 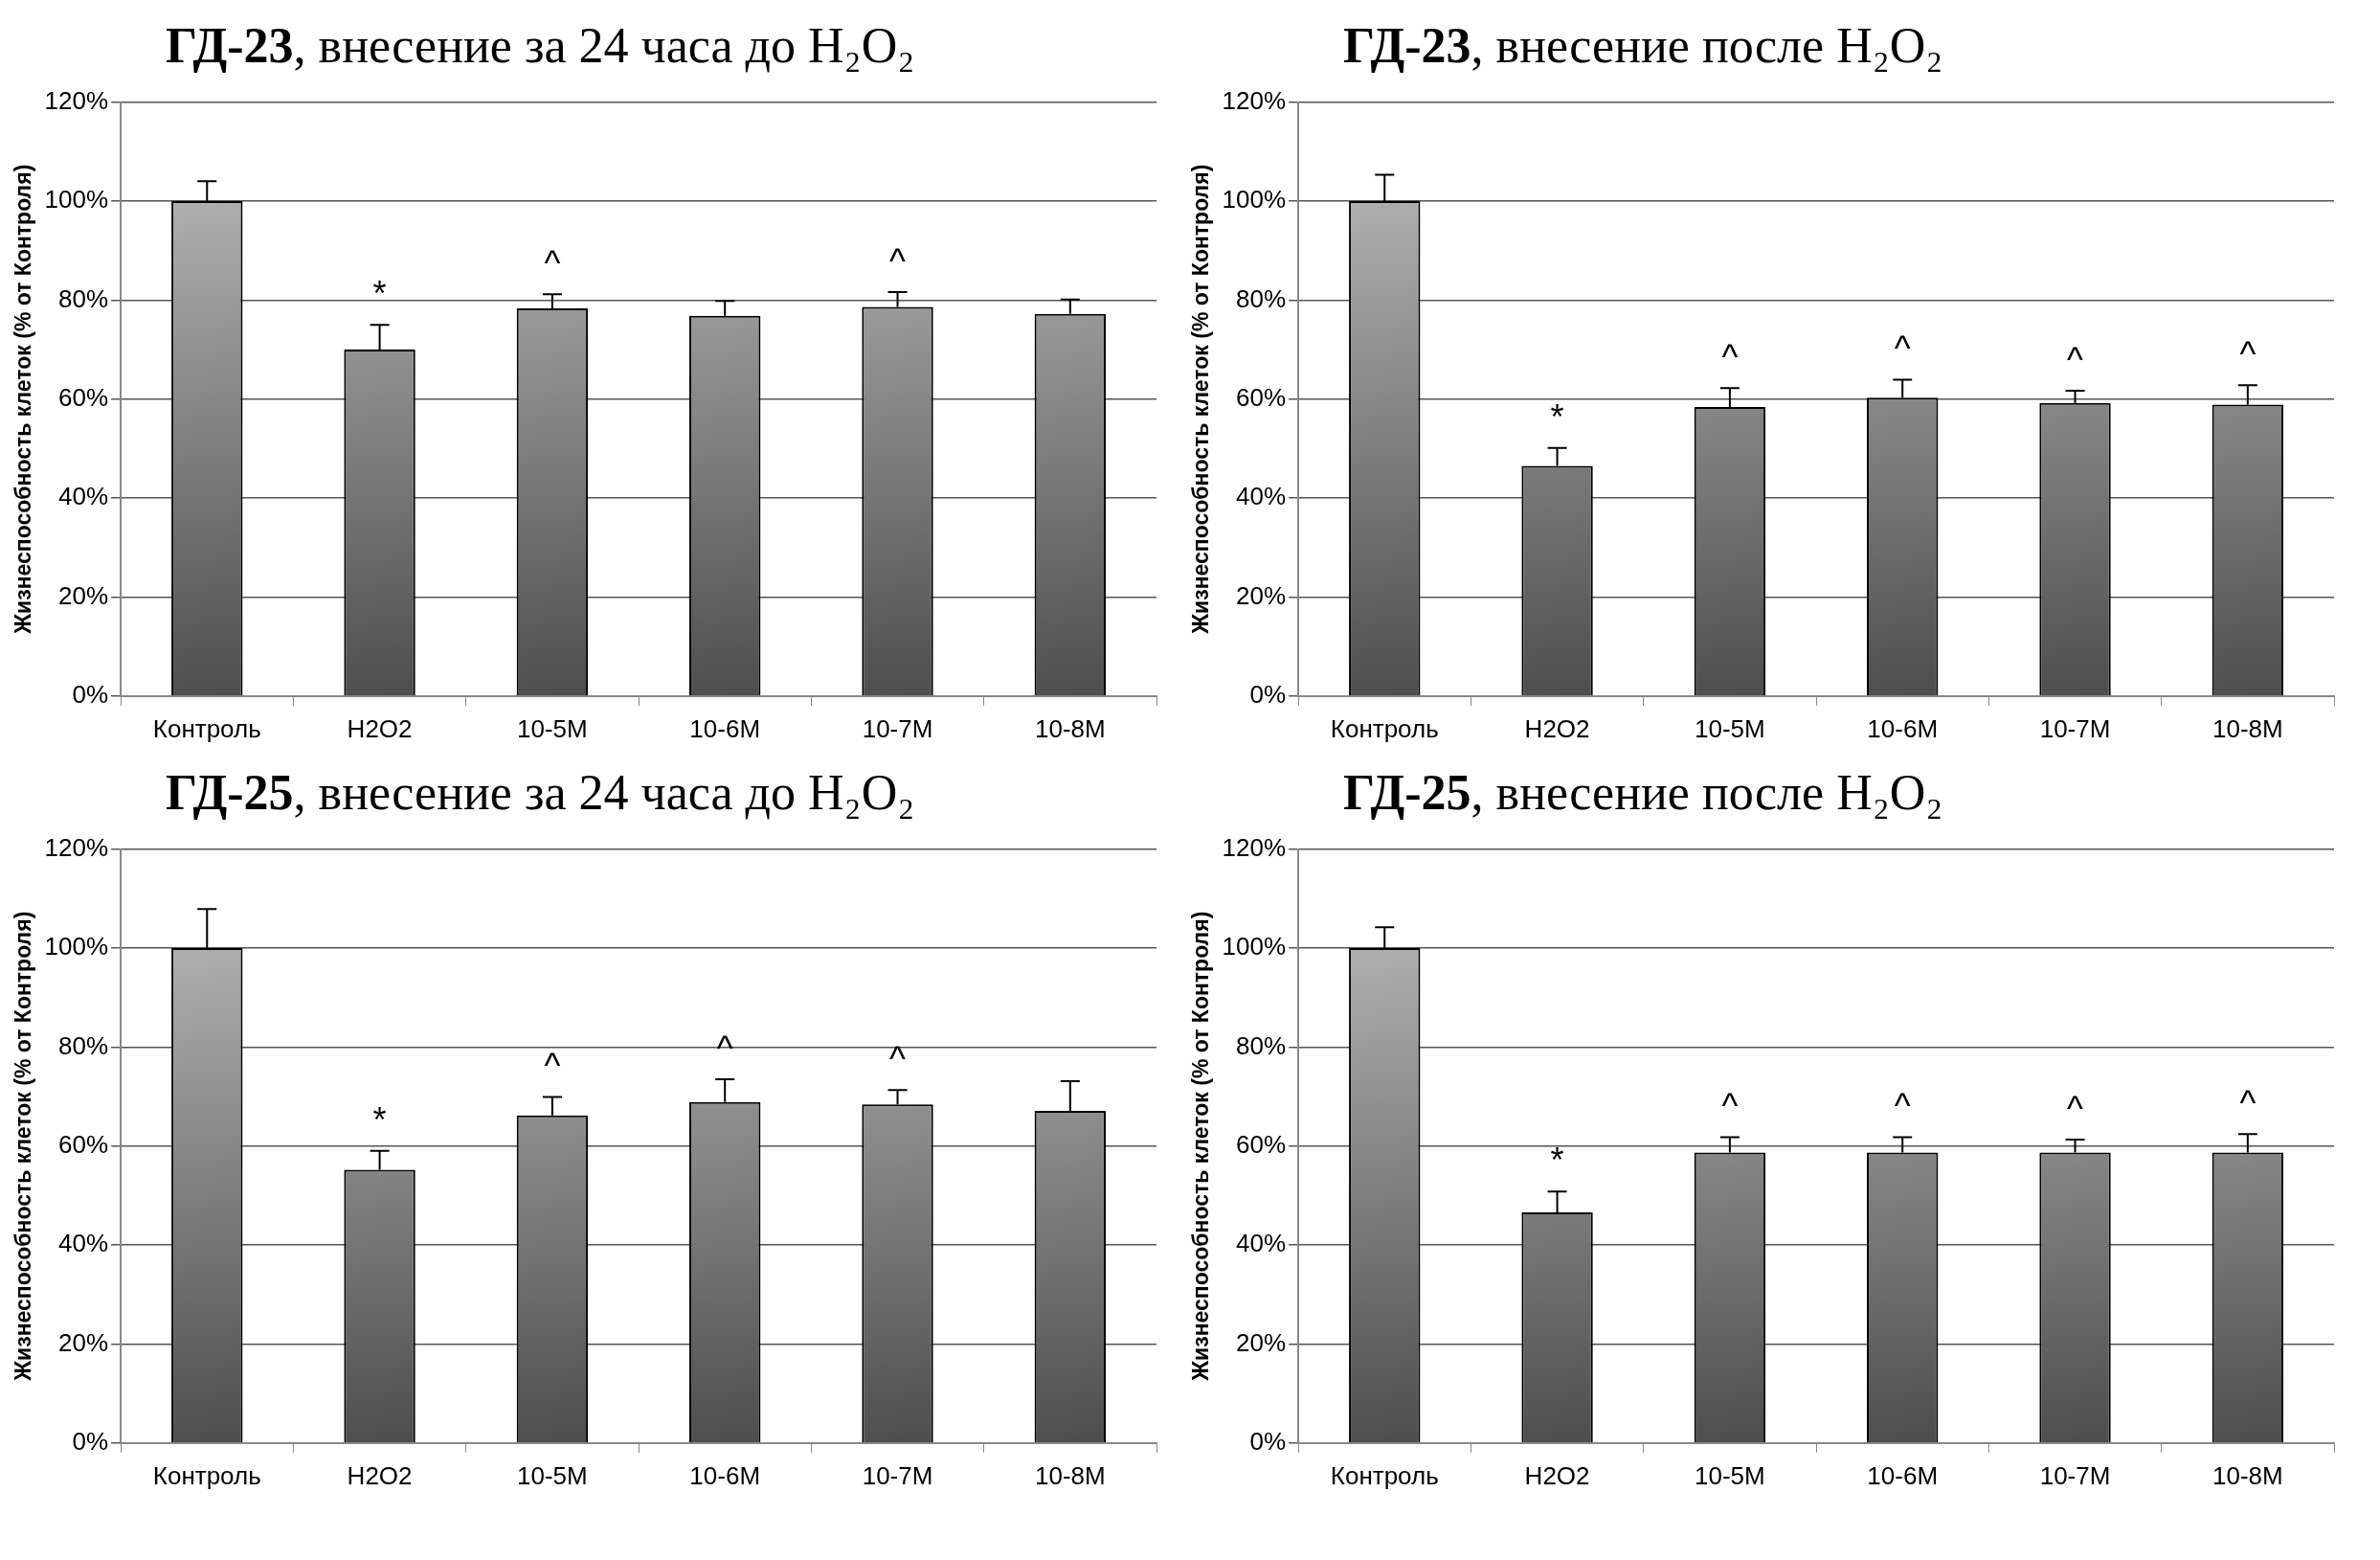 What do you see at coordinates (540, 45) in the screenshot?
I see `chart-title: ГД-23, внесение за 24 часа до H₂O₂` at bounding box center [540, 45].